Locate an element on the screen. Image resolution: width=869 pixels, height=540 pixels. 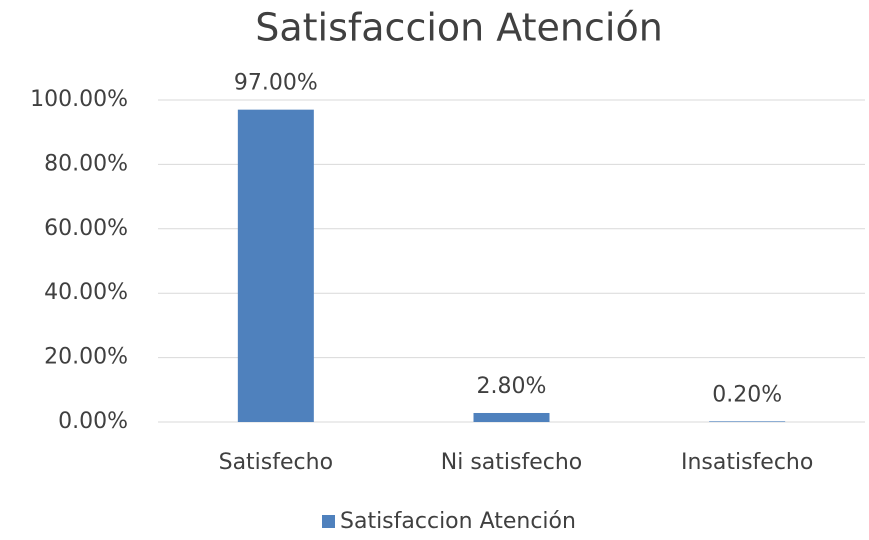
x-tick-label: Satisfecho is located at coordinates (276, 462).